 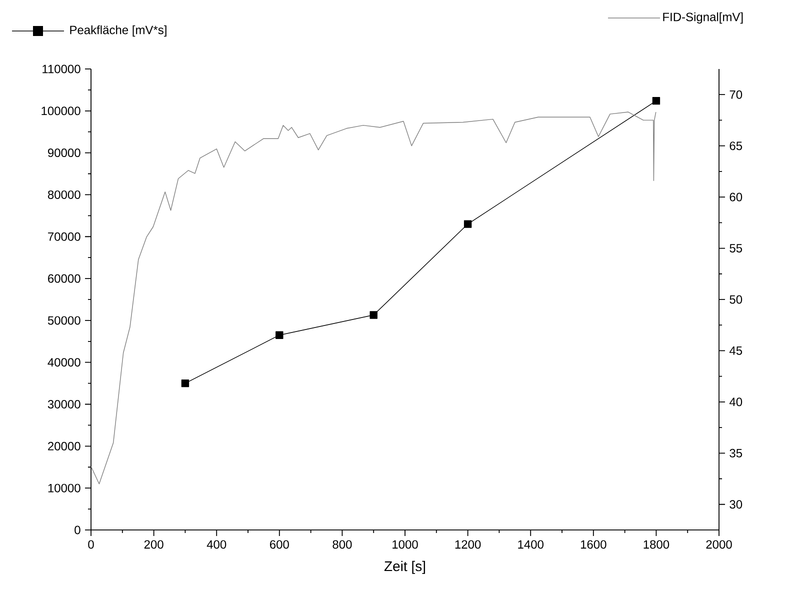 I want to click on x-tick-label: 1600, so click(x=593, y=544).